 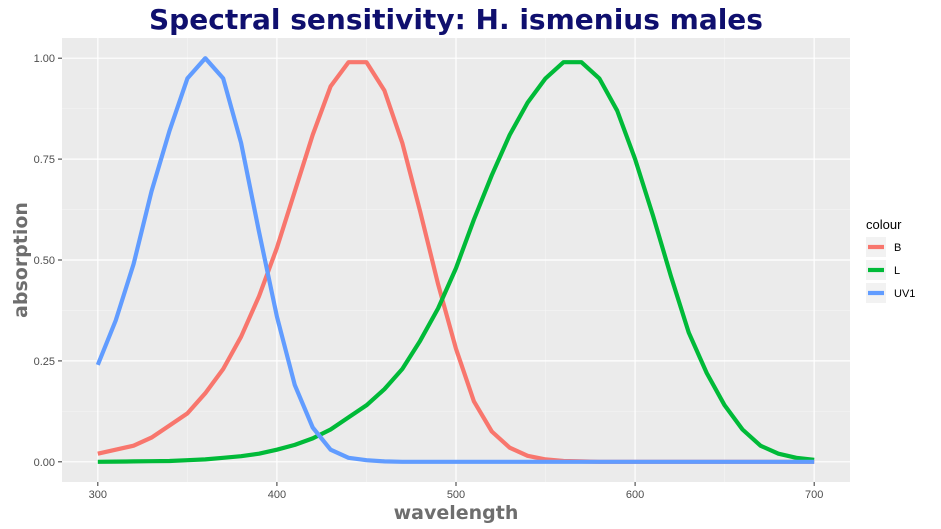 I want to click on y-tick-label: 0.75, so click(x=44, y=160).